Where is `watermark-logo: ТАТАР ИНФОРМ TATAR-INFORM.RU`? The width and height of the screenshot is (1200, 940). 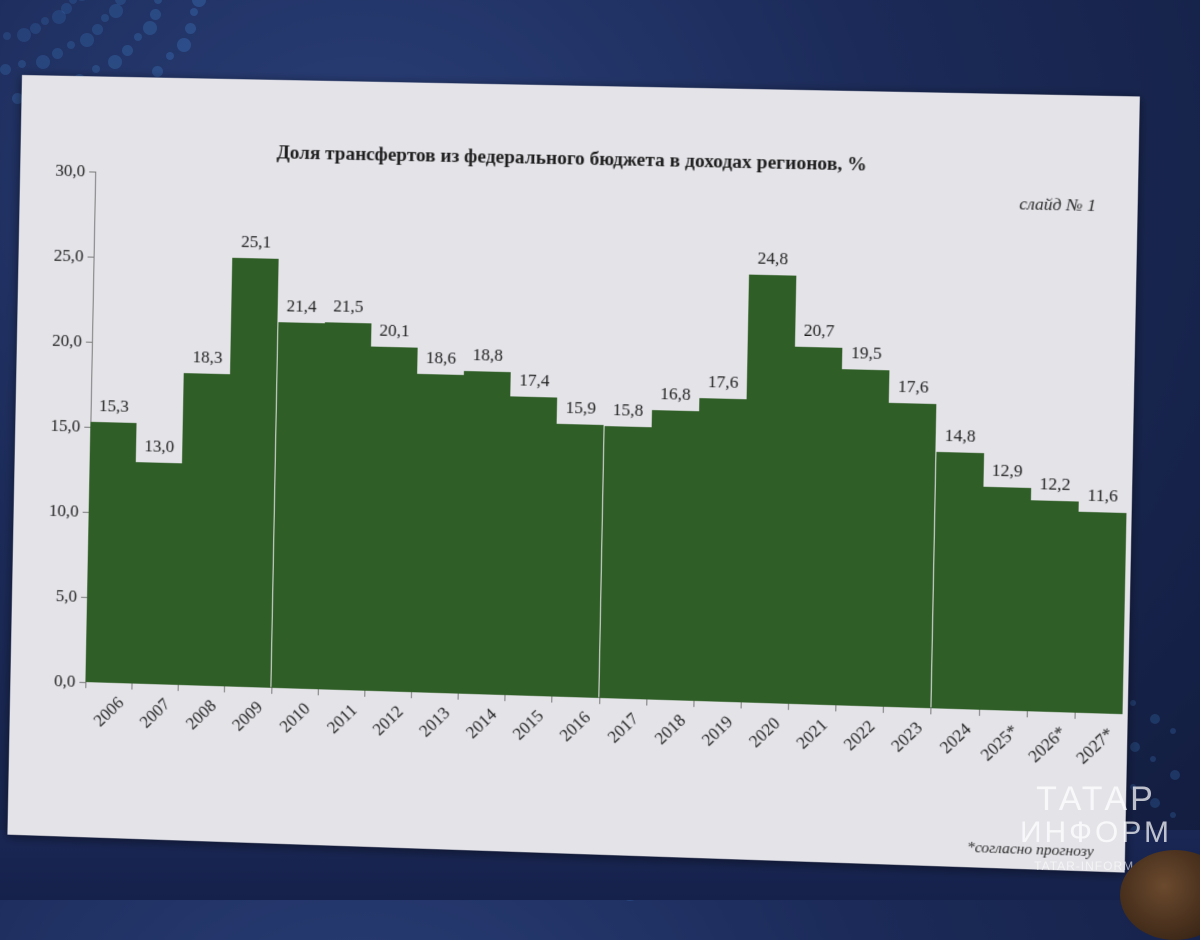
watermark-logo: ТАТАР ИНФОРМ TATAR-INFORM.RU is located at coordinates (1096, 827).